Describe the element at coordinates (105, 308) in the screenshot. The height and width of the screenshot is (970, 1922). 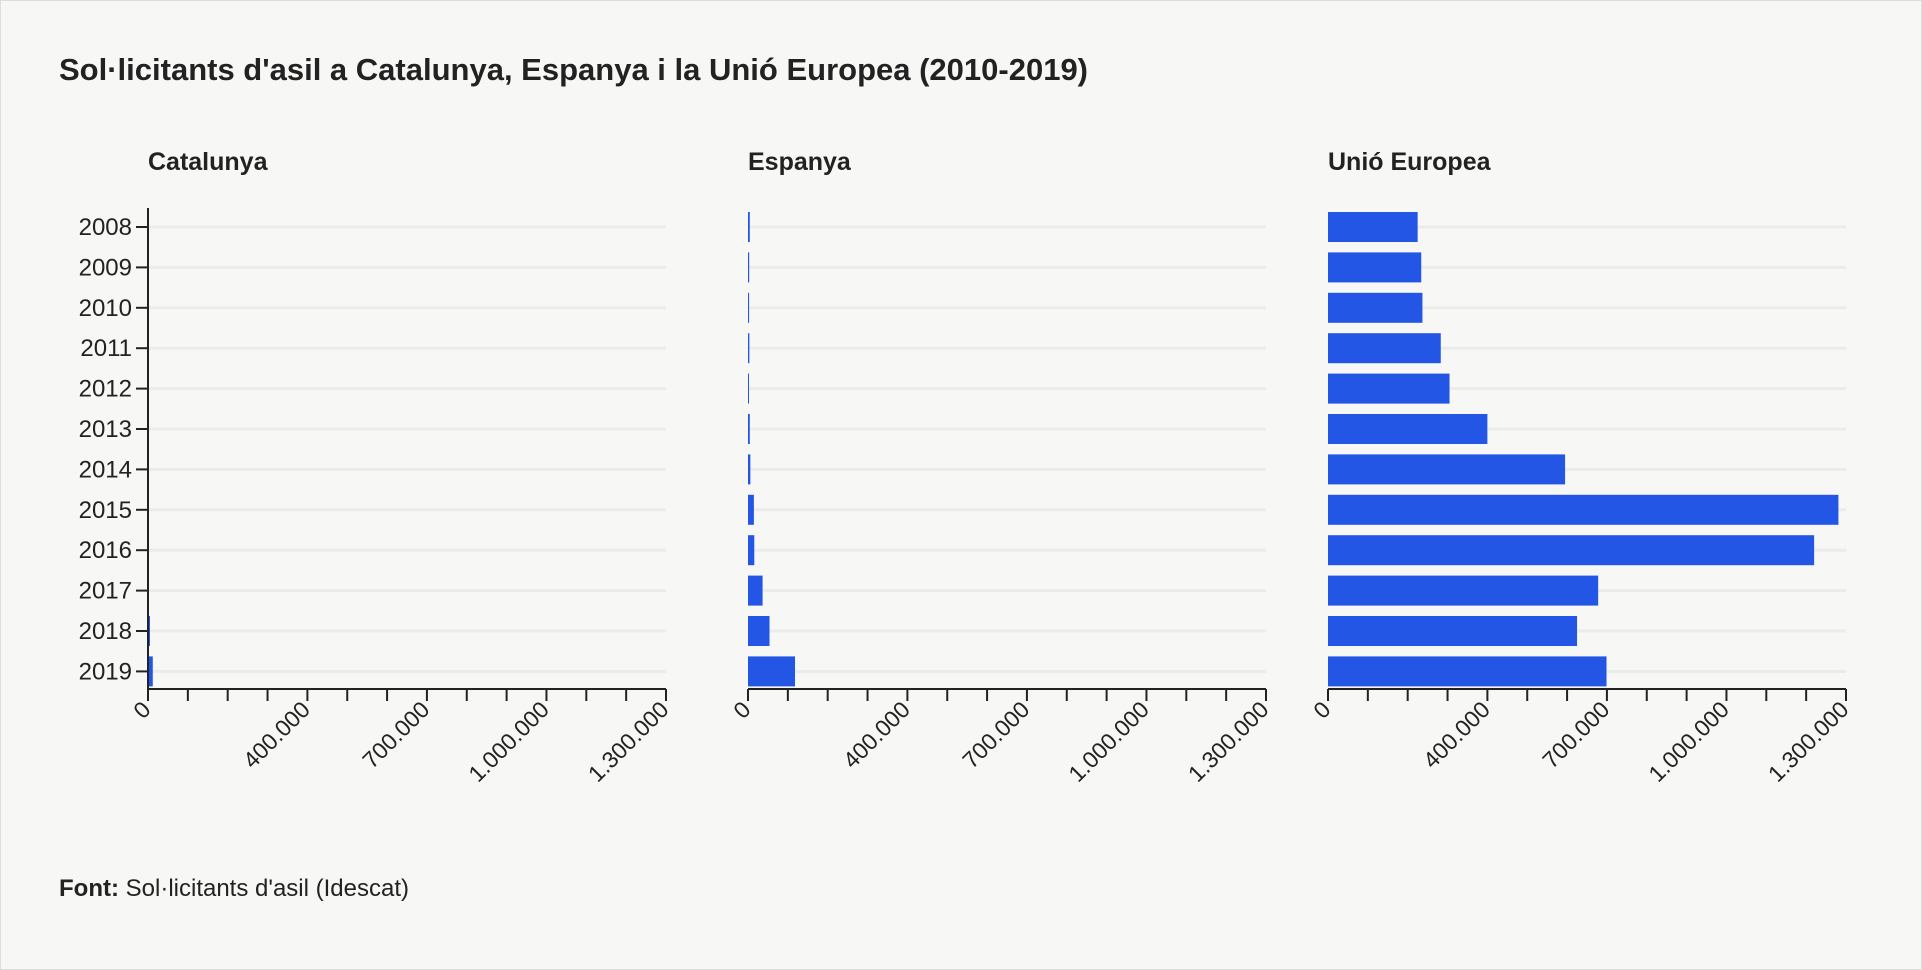
I see `y-tick-label: 2010` at that location.